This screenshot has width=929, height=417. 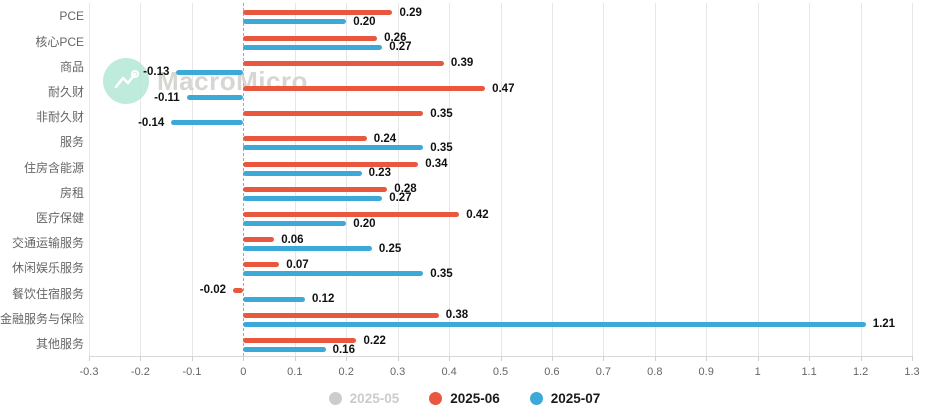 What do you see at coordinates (140, 372) in the screenshot?
I see `x-tick-label: -0.2` at bounding box center [140, 372].